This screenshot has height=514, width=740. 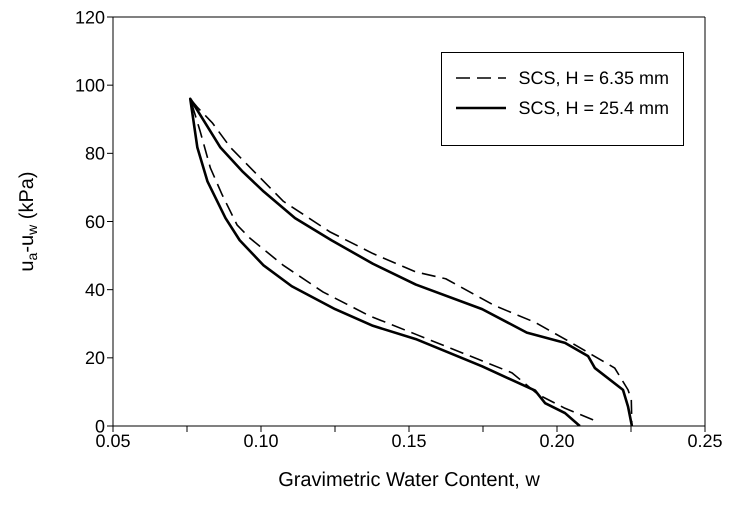 I want to click on y-tick-label: 20, so click(x=94, y=358).